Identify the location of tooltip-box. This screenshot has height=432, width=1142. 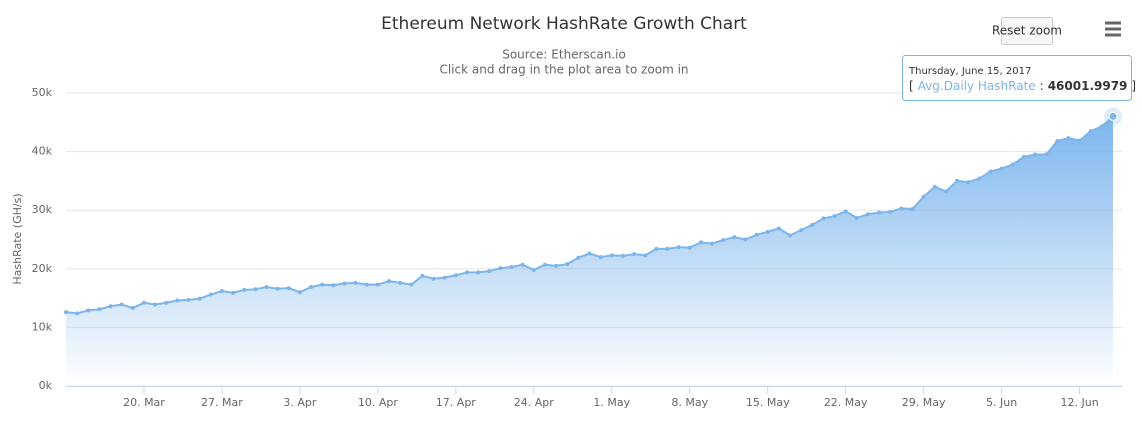
(1017, 78).